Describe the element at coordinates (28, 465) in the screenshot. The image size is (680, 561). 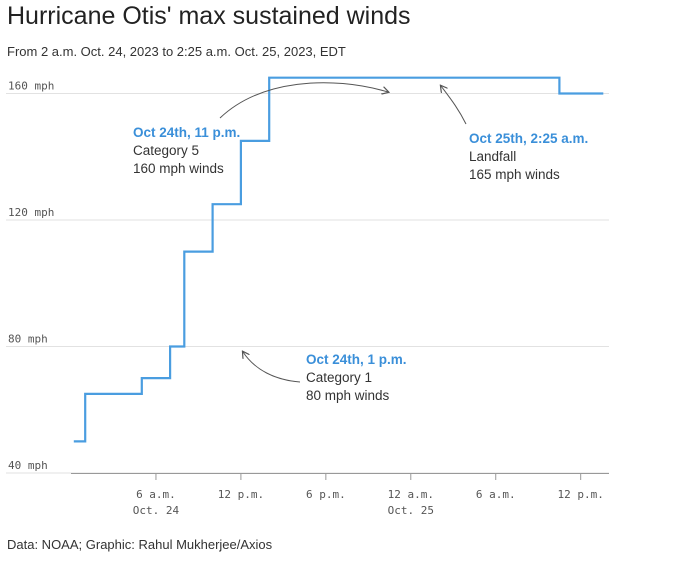
I see `y-tick-label: 40 mph` at that location.